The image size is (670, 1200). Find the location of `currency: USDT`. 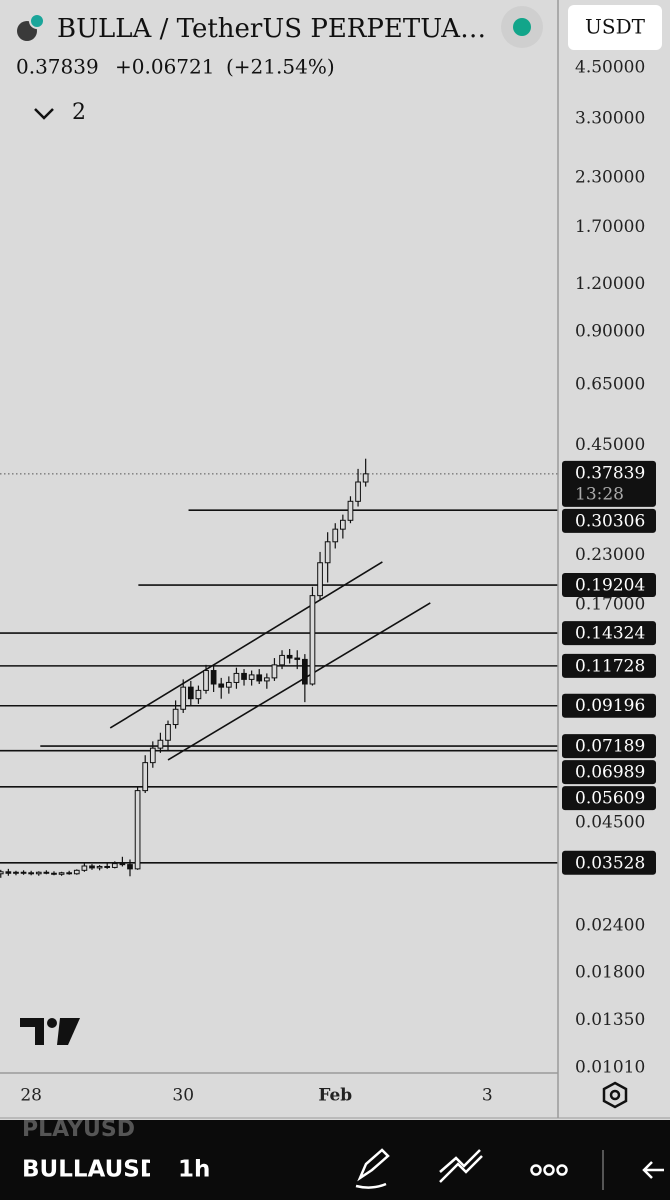

currency: USDT is located at coordinates (615, 27).